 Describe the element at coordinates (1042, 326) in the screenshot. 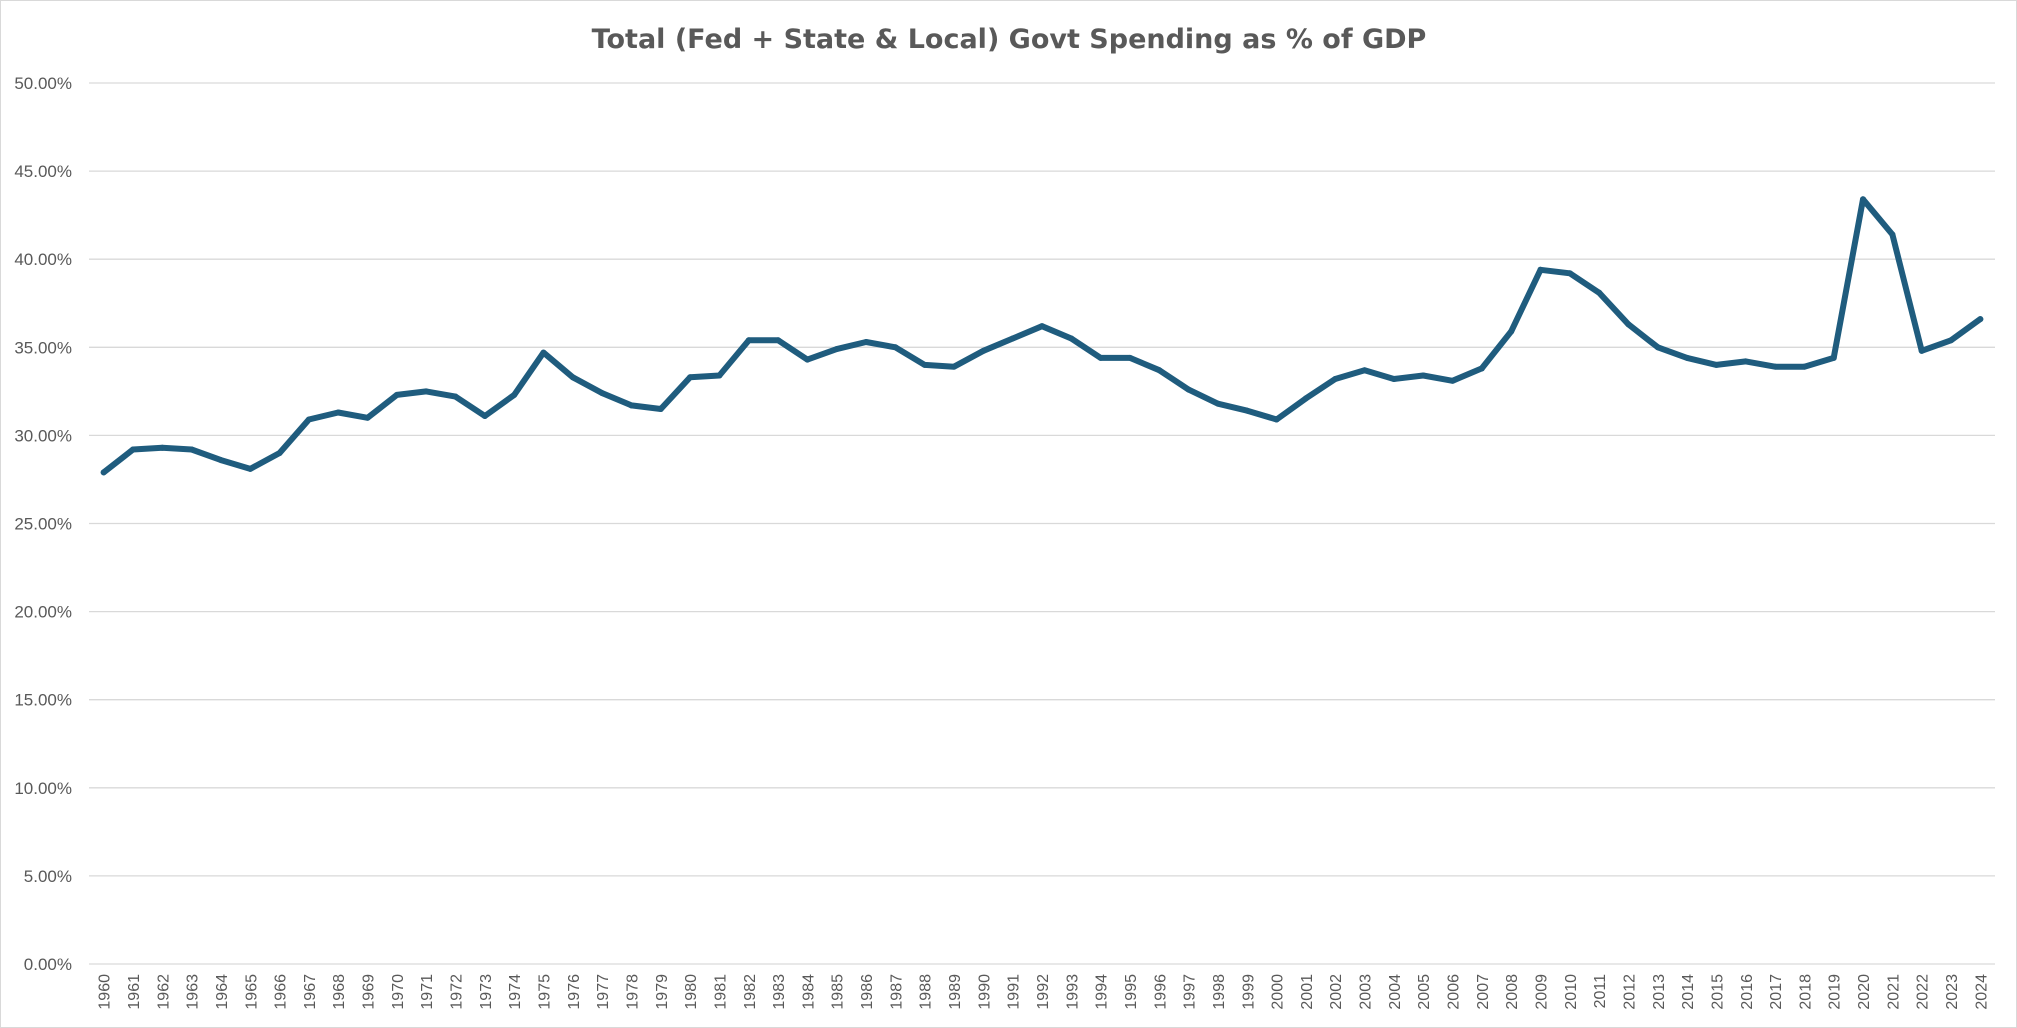

I see `data-point-1992` at that location.